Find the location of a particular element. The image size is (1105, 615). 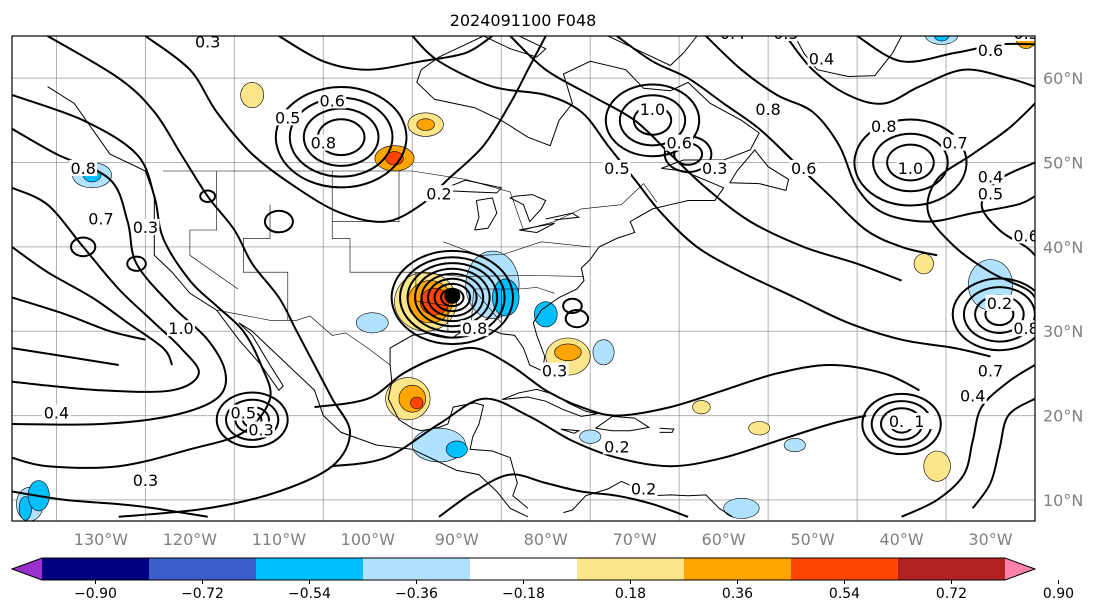

colorbar-tick-label: 0.54 is located at coordinates (844, 594).